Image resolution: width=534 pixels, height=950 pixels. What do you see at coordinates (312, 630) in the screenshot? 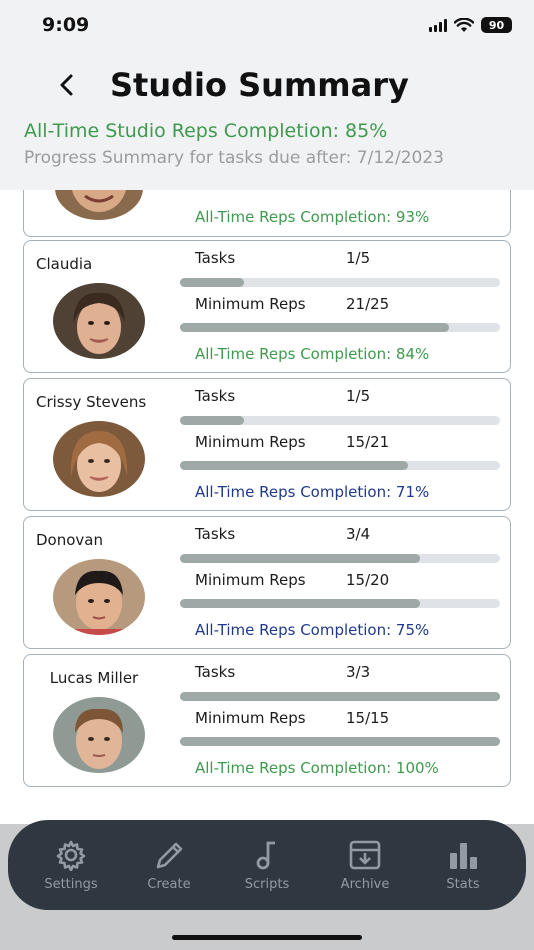
I see `alltime-completion: All-Time Reps Completion: 75%` at bounding box center [312, 630].